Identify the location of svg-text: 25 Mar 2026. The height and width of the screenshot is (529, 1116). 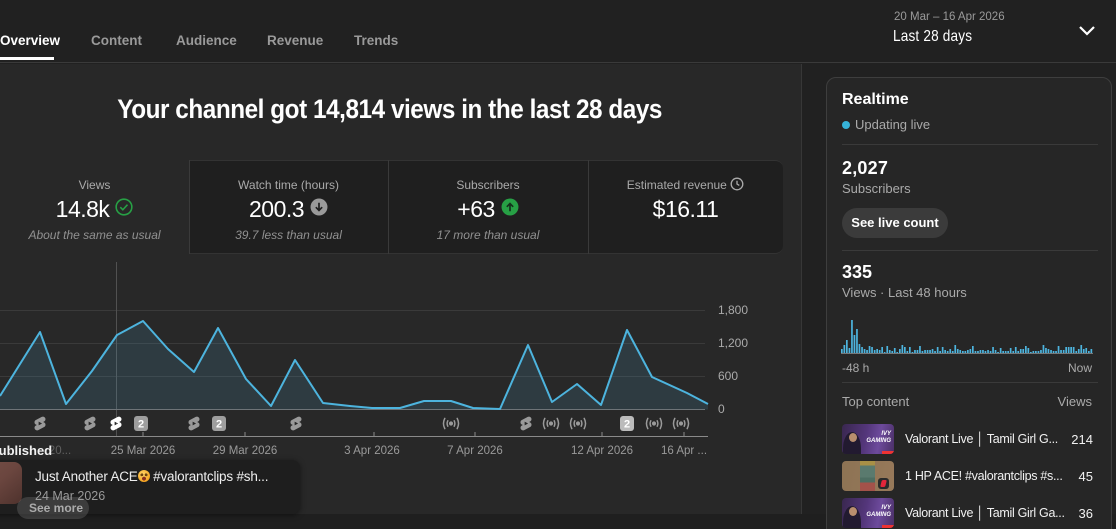
(143, 451).